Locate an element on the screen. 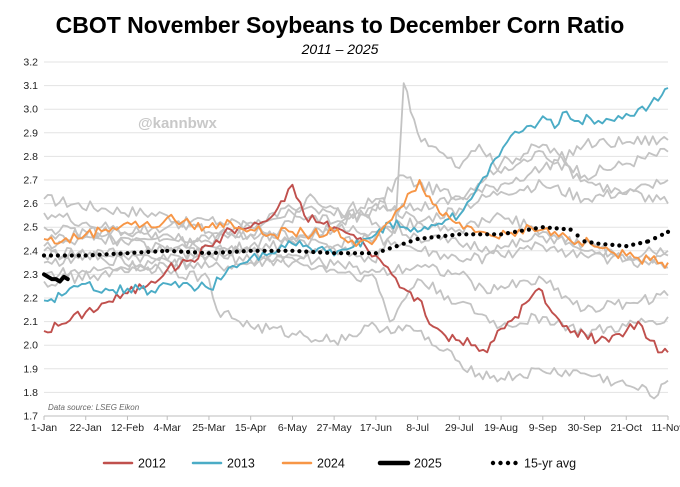  y-tick-label: 3.0 is located at coordinates (30, 110).